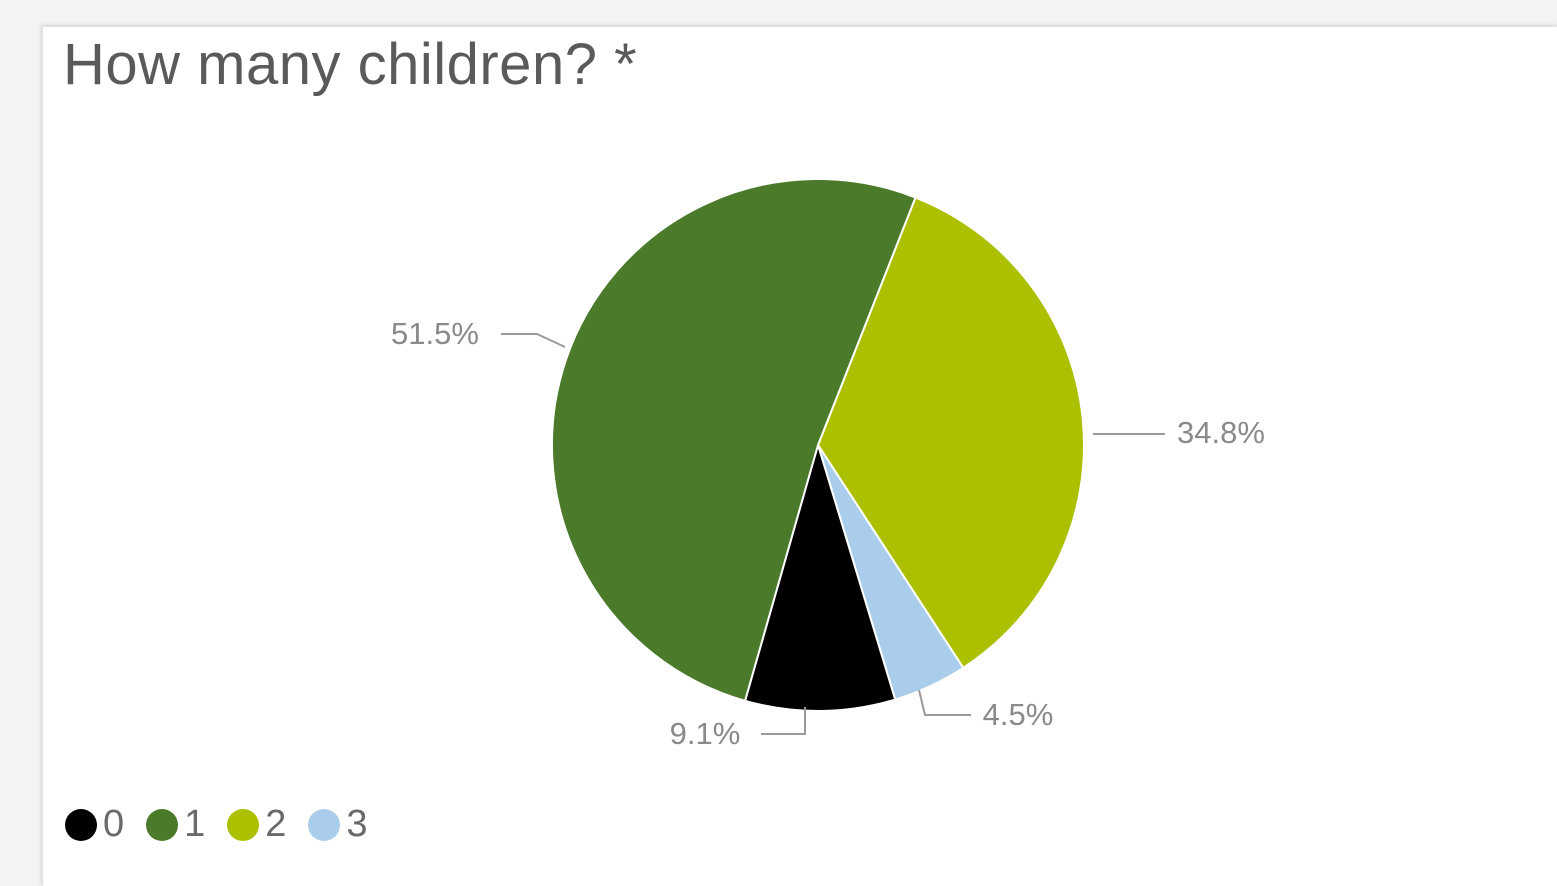 This screenshot has width=1557, height=886. What do you see at coordinates (114, 824) in the screenshot?
I see `legend-label-0: 0` at bounding box center [114, 824].